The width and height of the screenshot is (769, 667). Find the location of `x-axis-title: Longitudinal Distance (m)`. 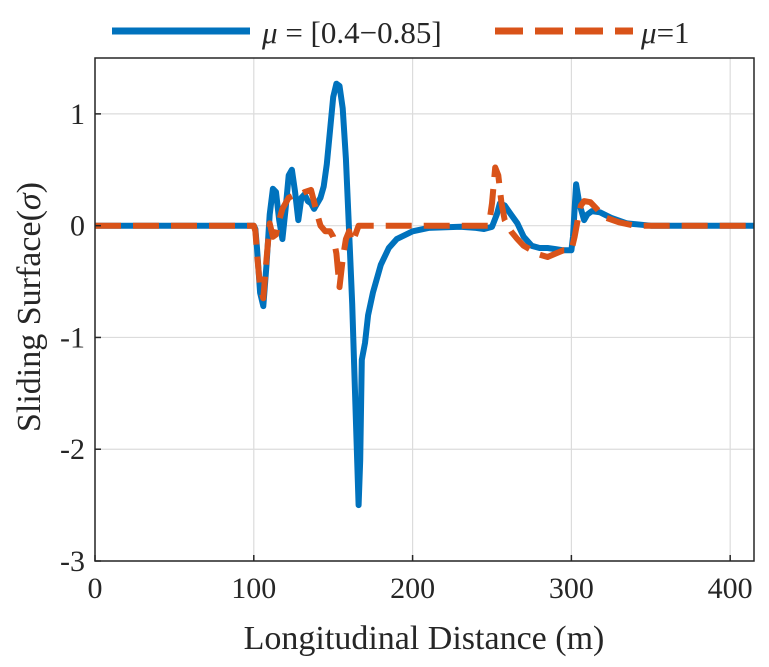

x-axis-title: Longitudinal Distance (m) is located at coordinates (424, 638).